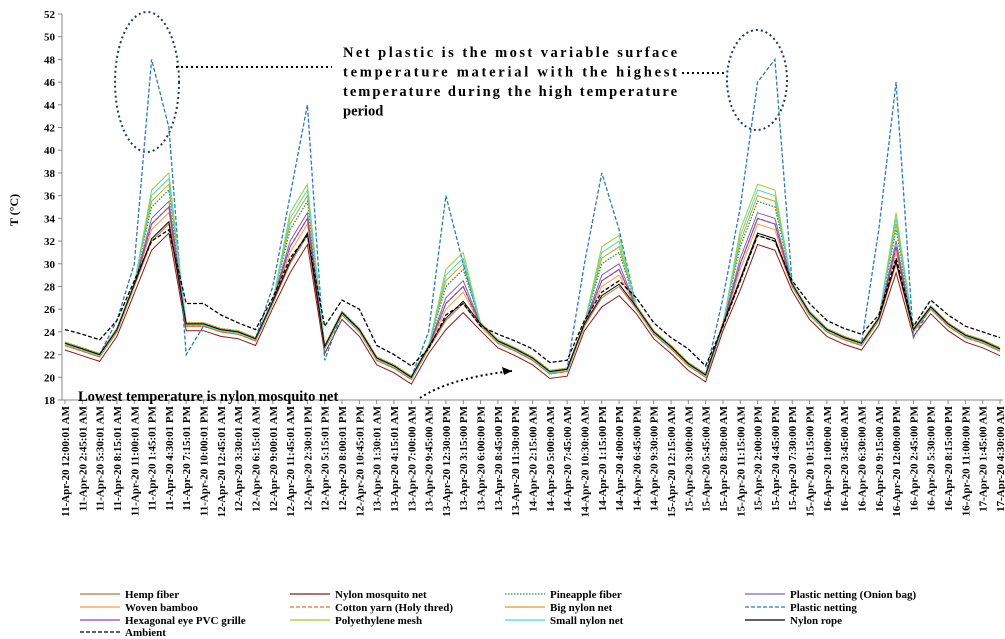 The height and width of the screenshot is (639, 1005). What do you see at coordinates (274, 458) in the screenshot?
I see `x-tick-label: 12-Apr-20 9:00:01 AM` at bounding box center [274, 458].